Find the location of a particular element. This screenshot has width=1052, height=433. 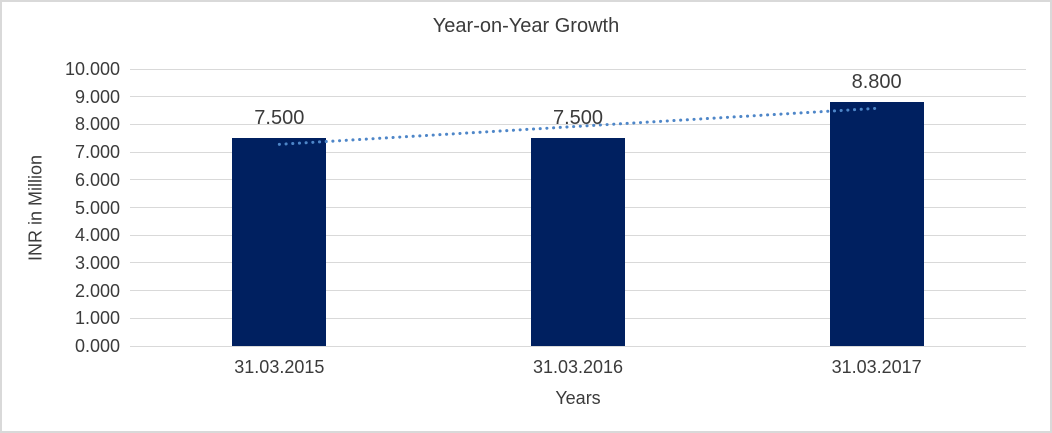

y-tick-label: 6.000 is located at coordinates (97, 179).